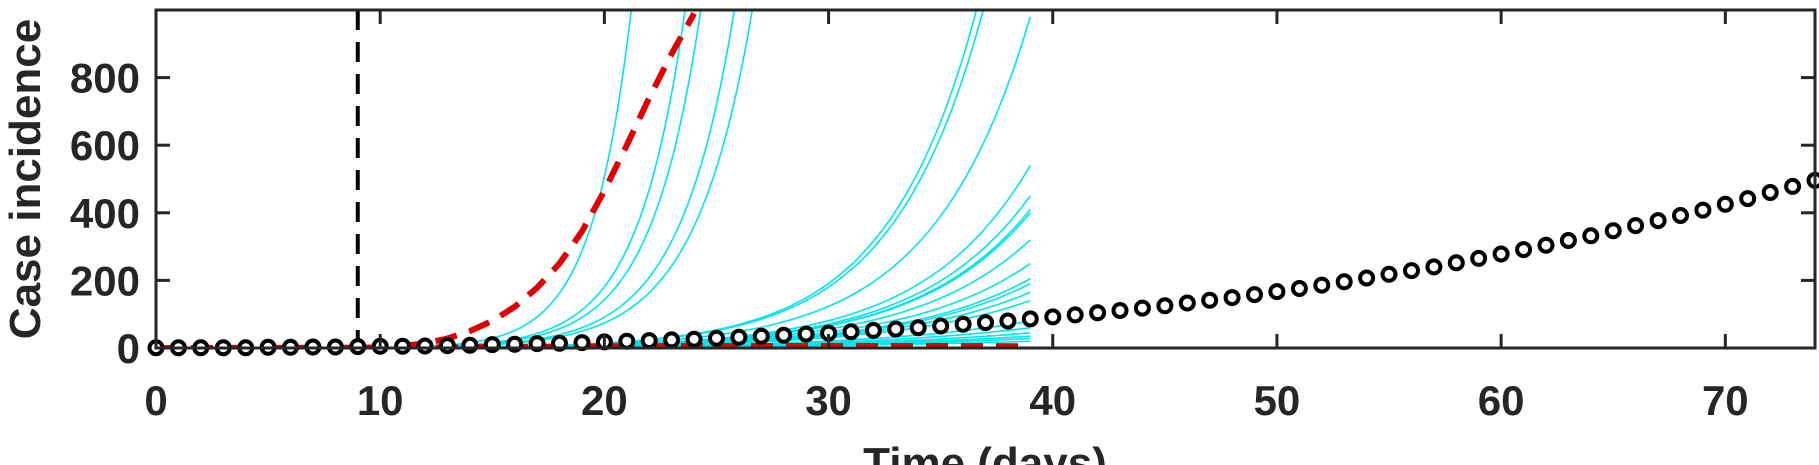 The width and height of the screenshot is (1819, 465). What do you see at coordinates (1277, 400) in the screenshot?
I see `x-tick-label: 50` at bounding box center [1277, 400].